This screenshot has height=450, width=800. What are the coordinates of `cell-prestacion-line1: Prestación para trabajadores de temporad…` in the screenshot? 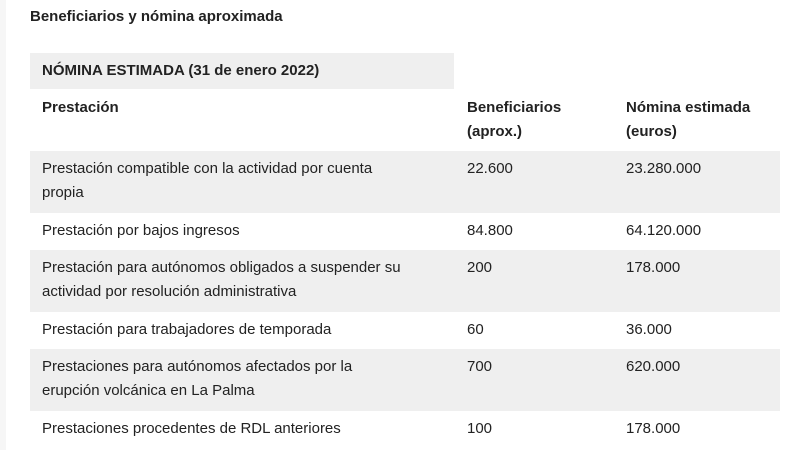 It's located at (187, 329).